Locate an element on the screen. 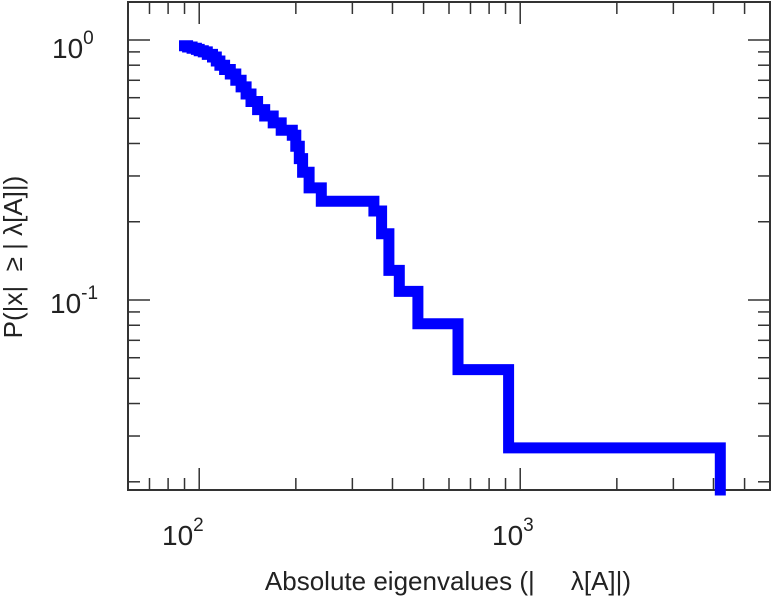 Image resolution: width=775 pixels, height=600 pixels. y-tick-label-0.1: 10⁻¹ is located at coordinates (74, 301).